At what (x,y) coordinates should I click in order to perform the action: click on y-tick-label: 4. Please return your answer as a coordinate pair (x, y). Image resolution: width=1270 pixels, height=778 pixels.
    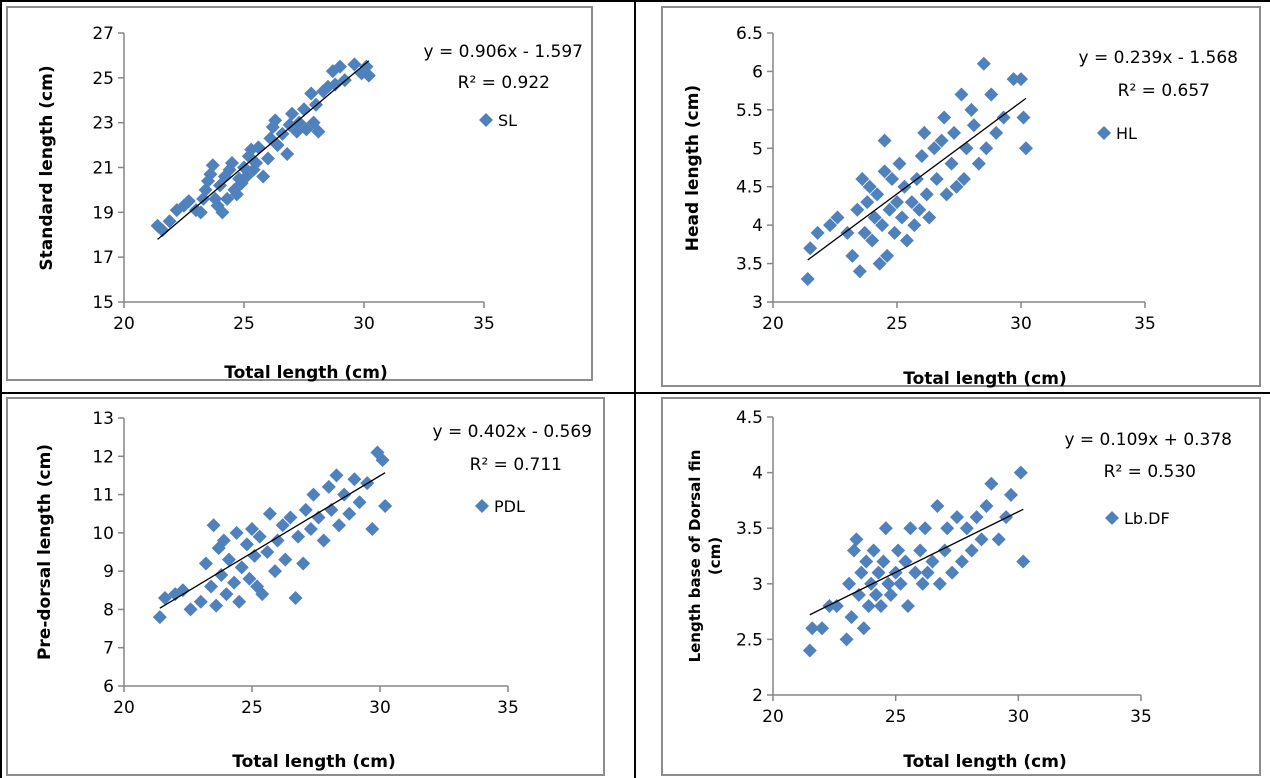
    Looking at the image, I should click on (757, 474).